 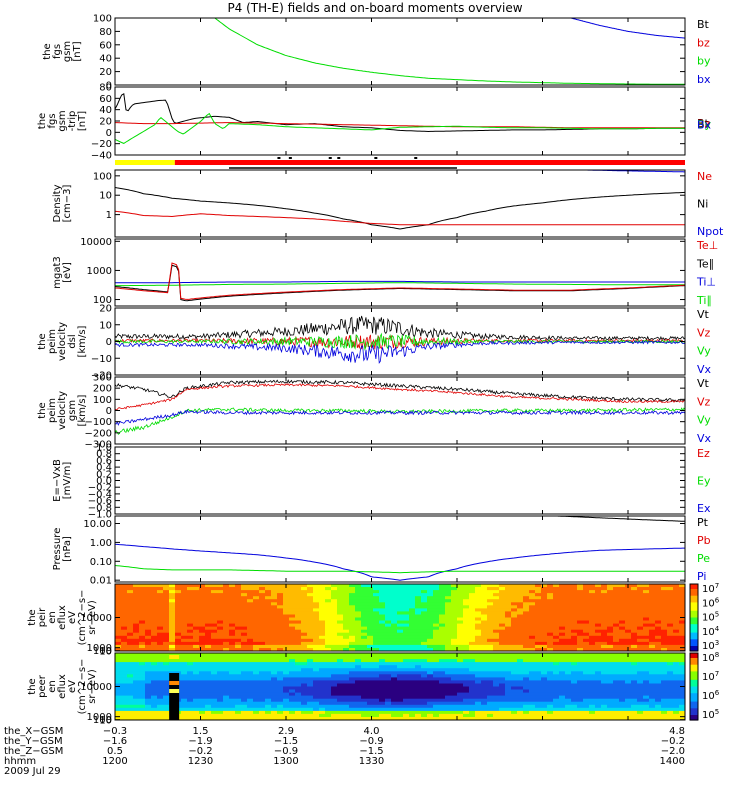 I want to click on colorbar-label: 105, so click(x=710, y=617).